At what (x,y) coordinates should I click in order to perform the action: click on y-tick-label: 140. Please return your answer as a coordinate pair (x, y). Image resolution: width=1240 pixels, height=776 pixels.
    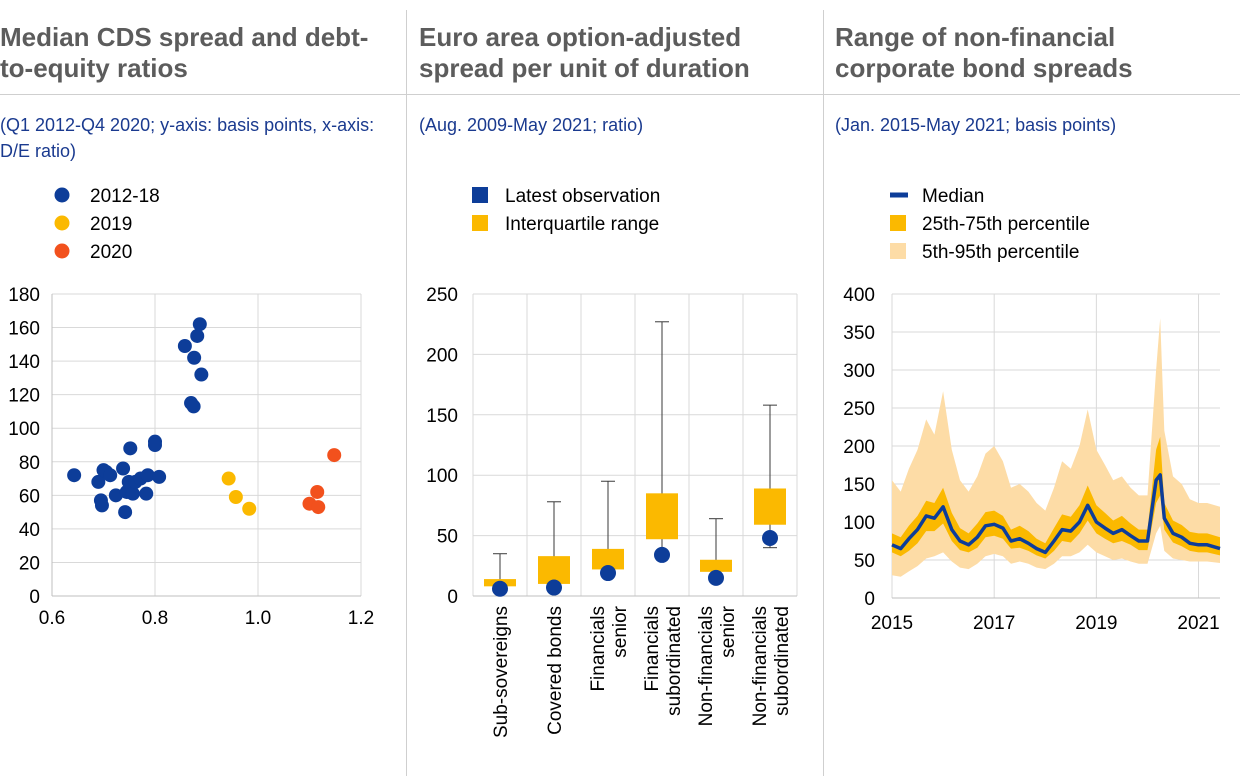
    Looking at the image, I should click on (24, 362).